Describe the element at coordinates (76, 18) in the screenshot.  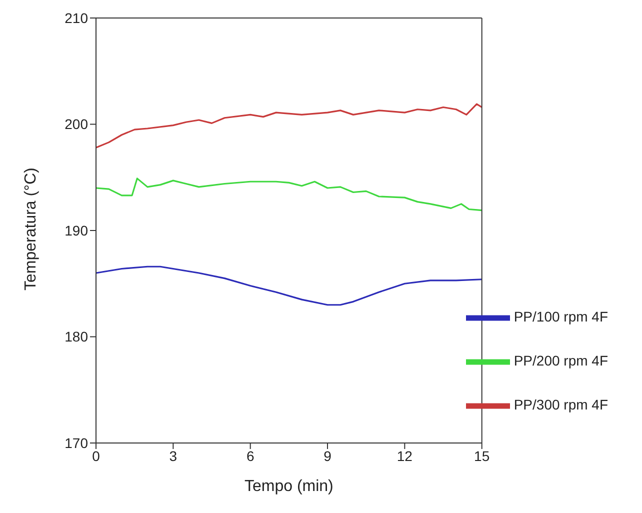
I see `y-tick-label: 210` at that location.